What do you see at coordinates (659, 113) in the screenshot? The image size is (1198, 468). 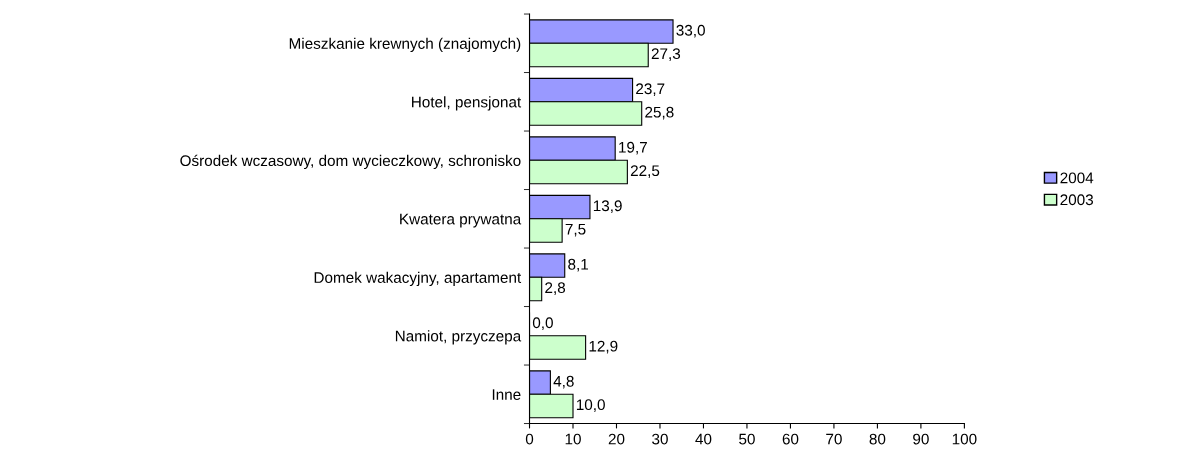 I see `data-label: 25,8` at bounding box center [659, 113].